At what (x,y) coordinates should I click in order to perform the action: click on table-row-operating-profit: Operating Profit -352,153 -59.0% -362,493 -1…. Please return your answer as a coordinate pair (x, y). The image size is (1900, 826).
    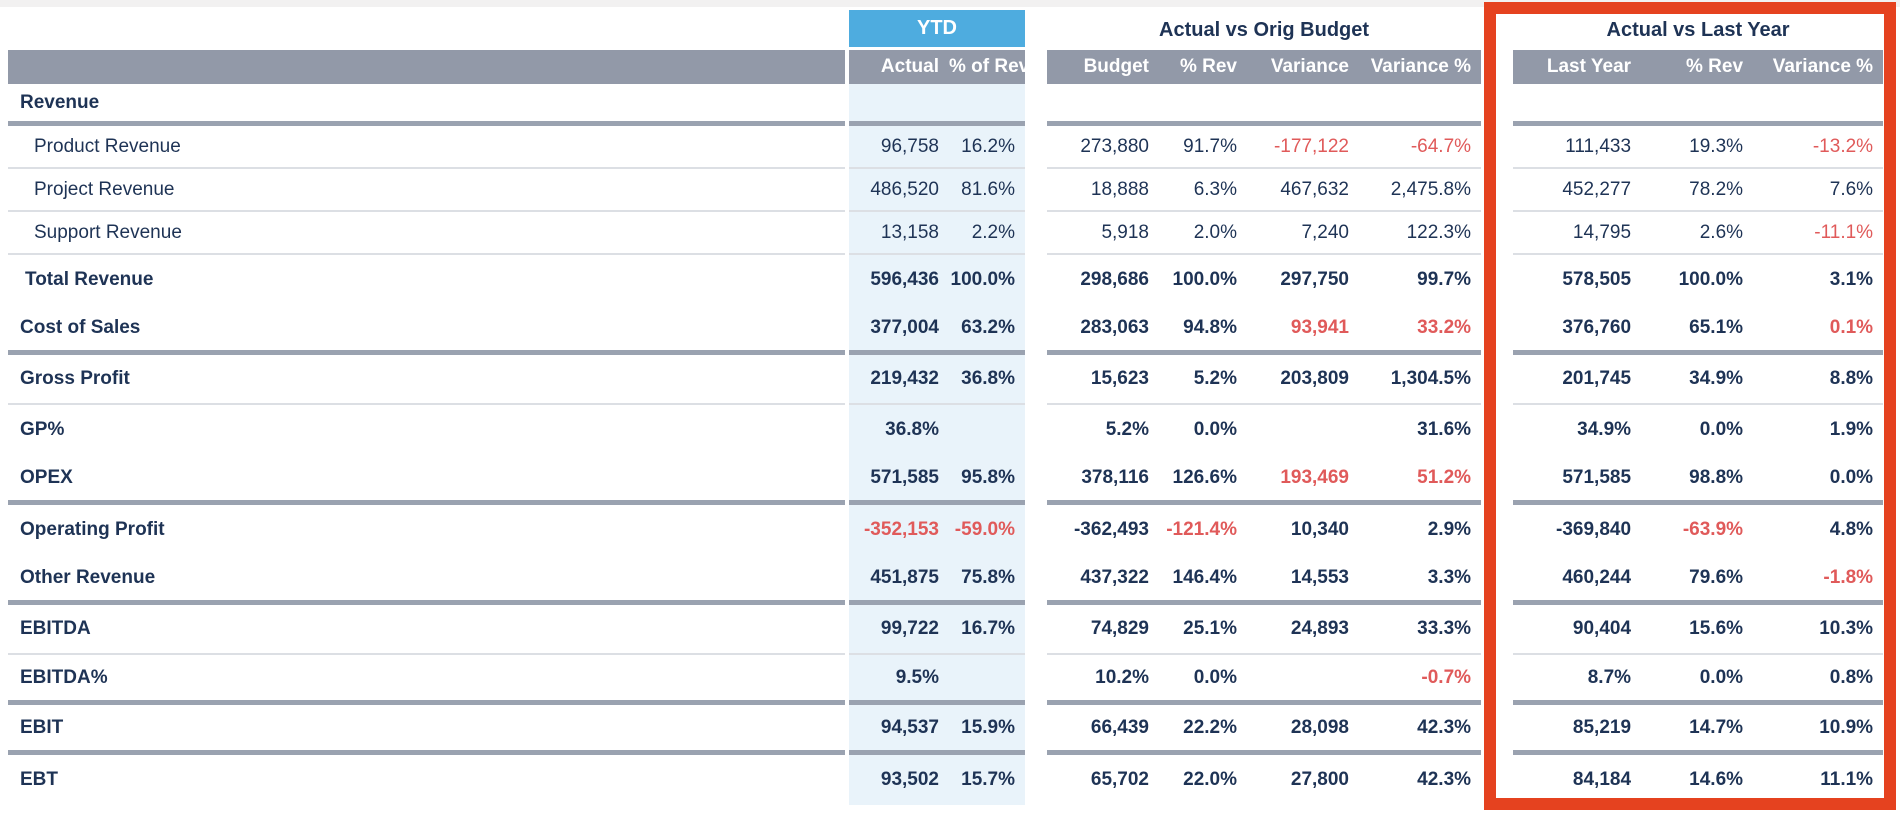
    Looking at the image, I should click on (945, 530).